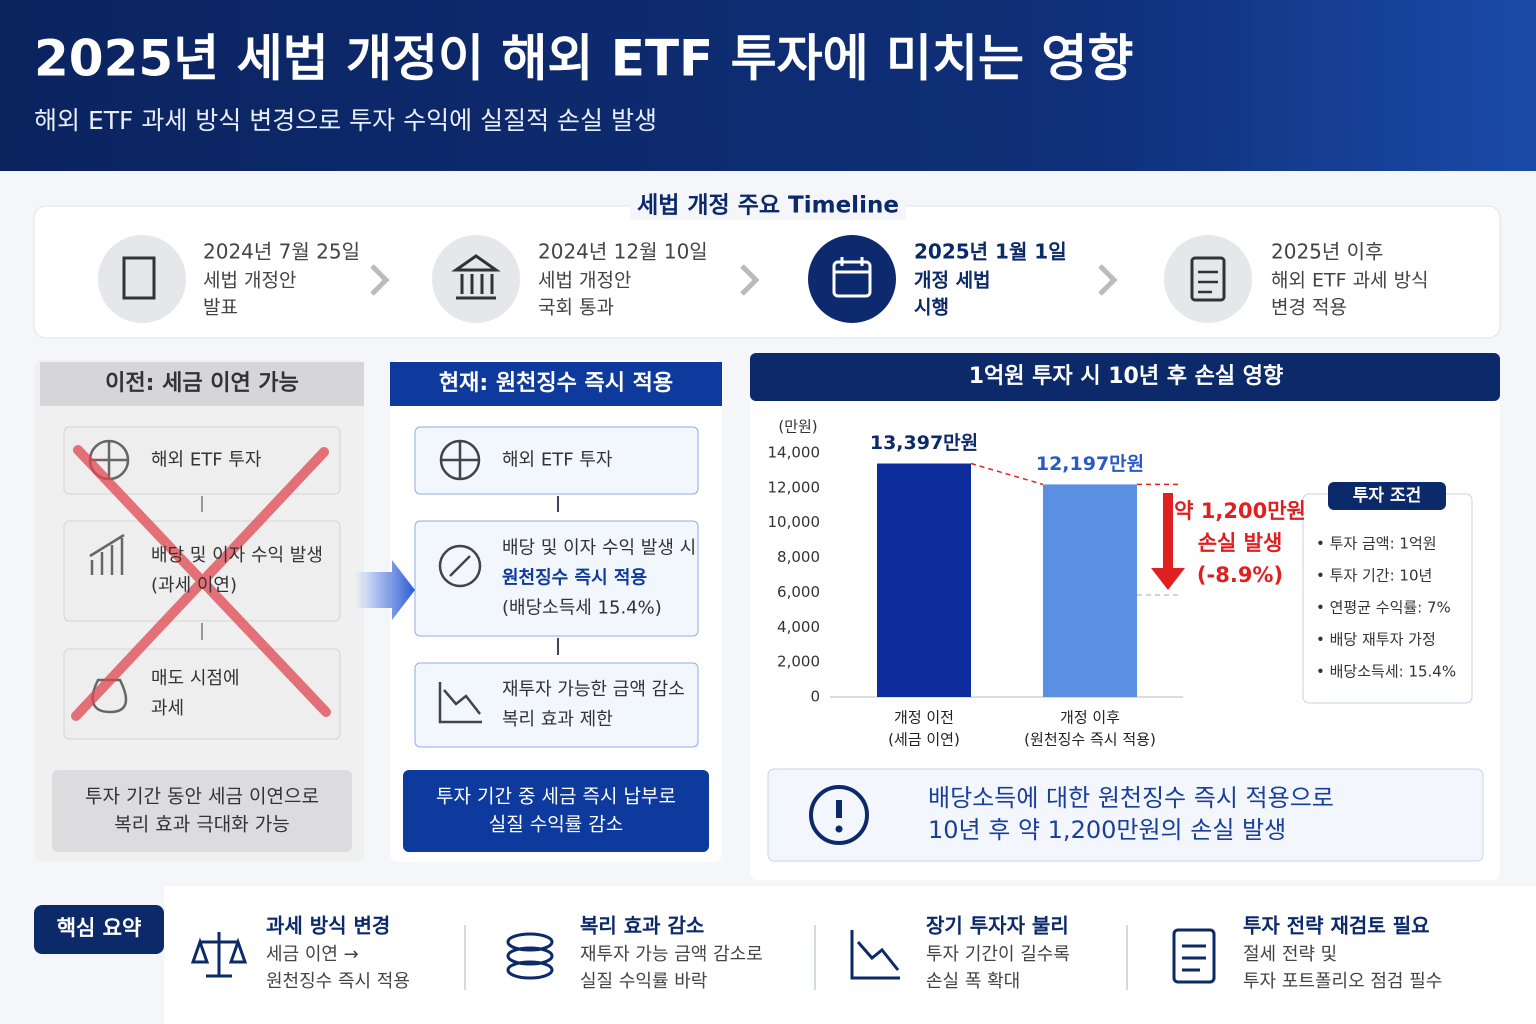  I want to click on transition-arrow, so click(385, 590).